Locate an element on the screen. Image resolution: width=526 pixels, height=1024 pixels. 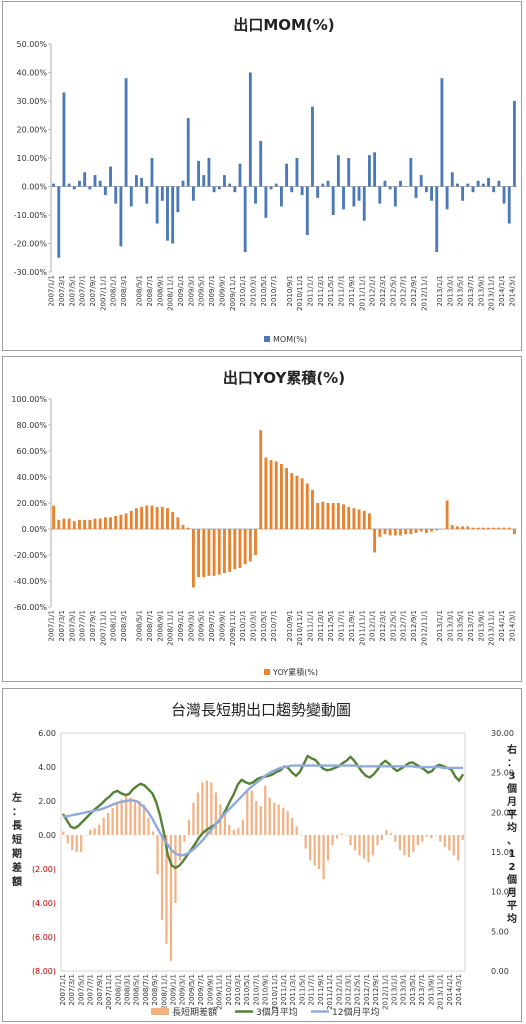
x-tick-label: 2012/9/1 is located at coordinates (414, 290).